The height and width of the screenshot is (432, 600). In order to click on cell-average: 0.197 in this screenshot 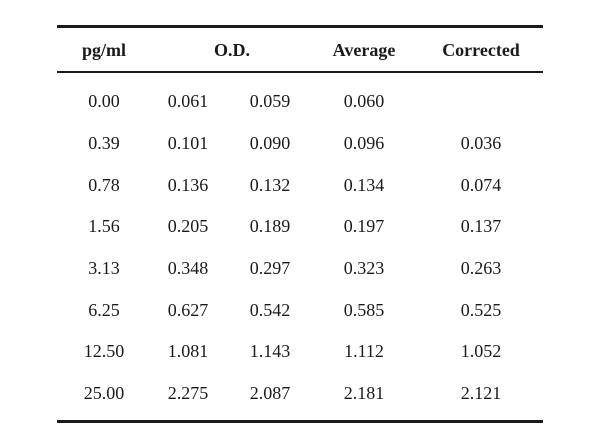, I will do `click(364, 226)`.